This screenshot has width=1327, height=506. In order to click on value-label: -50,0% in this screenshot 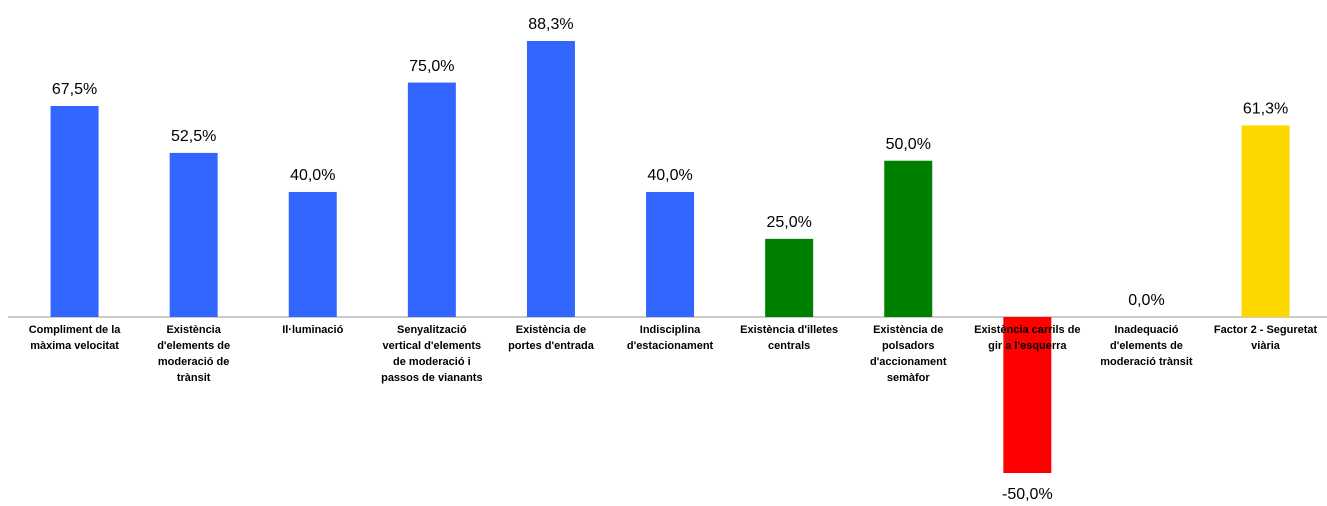, I will do `click(1027, 494)`.